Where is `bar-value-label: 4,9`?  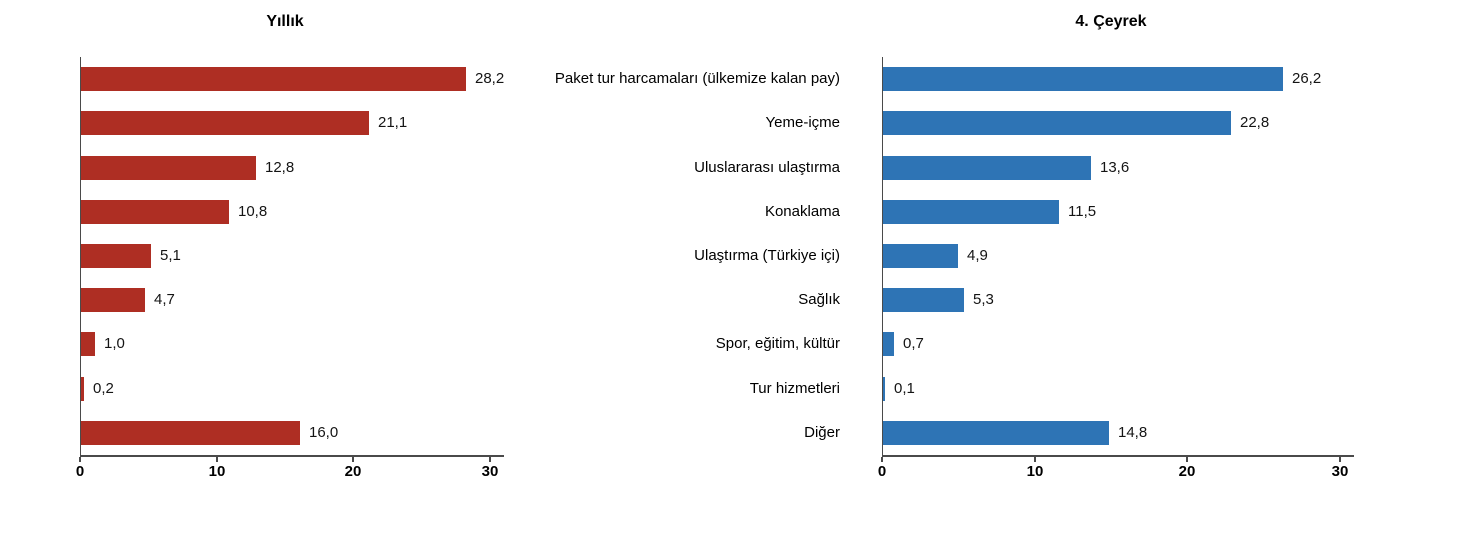 bar-value-label: 4,9 is located at coordinates (977, 255).